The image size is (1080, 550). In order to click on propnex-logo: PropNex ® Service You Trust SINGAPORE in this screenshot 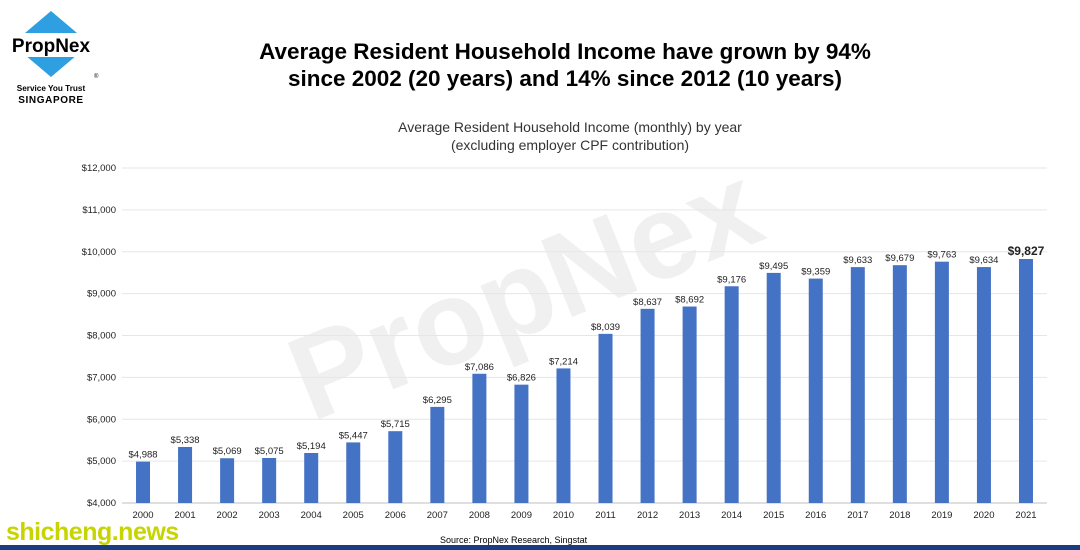, I will do `click(52, 58)`.